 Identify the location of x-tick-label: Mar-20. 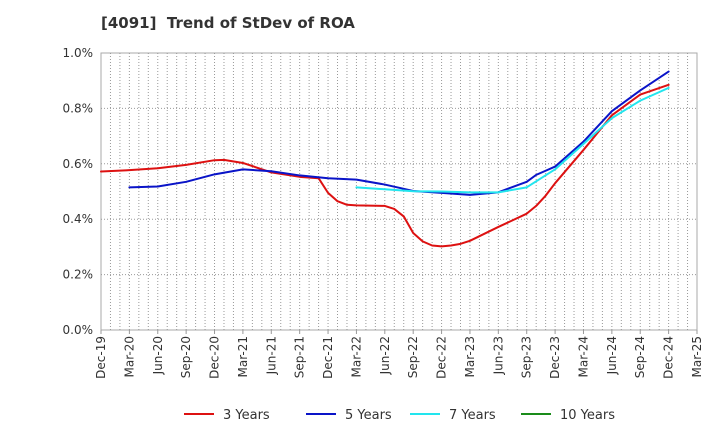
(129, 356).